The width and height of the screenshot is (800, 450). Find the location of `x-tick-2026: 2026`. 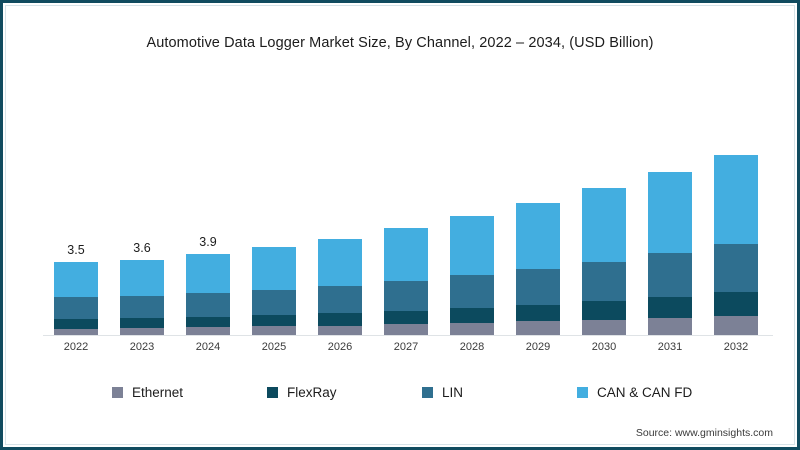

x-tick-2026: 2026 is located at coordinates (340, 347).